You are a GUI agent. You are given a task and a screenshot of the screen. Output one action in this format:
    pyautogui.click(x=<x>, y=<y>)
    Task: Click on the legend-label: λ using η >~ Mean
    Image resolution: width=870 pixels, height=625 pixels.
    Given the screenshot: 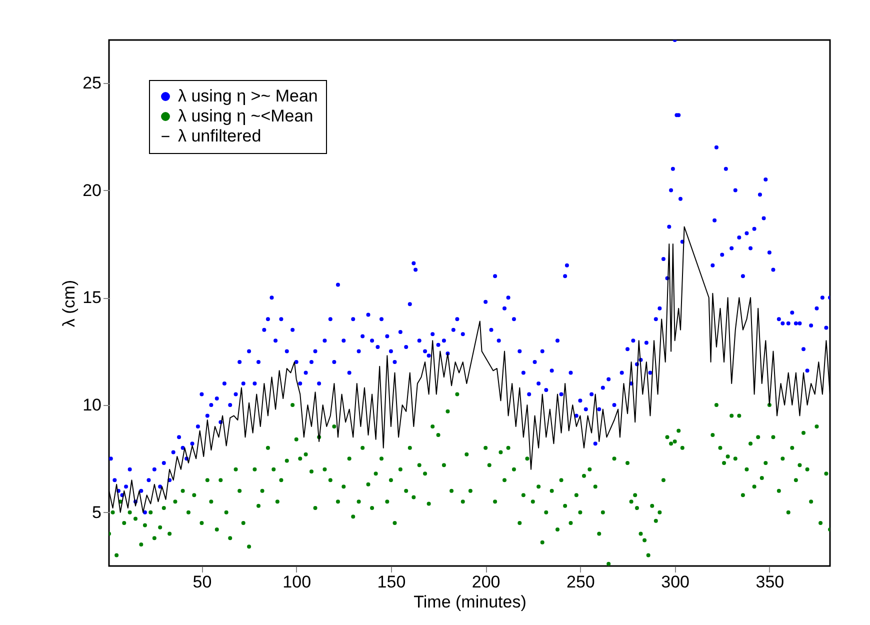 What is the action you would take?
    pyautogui.click(x=248, y=96)
    